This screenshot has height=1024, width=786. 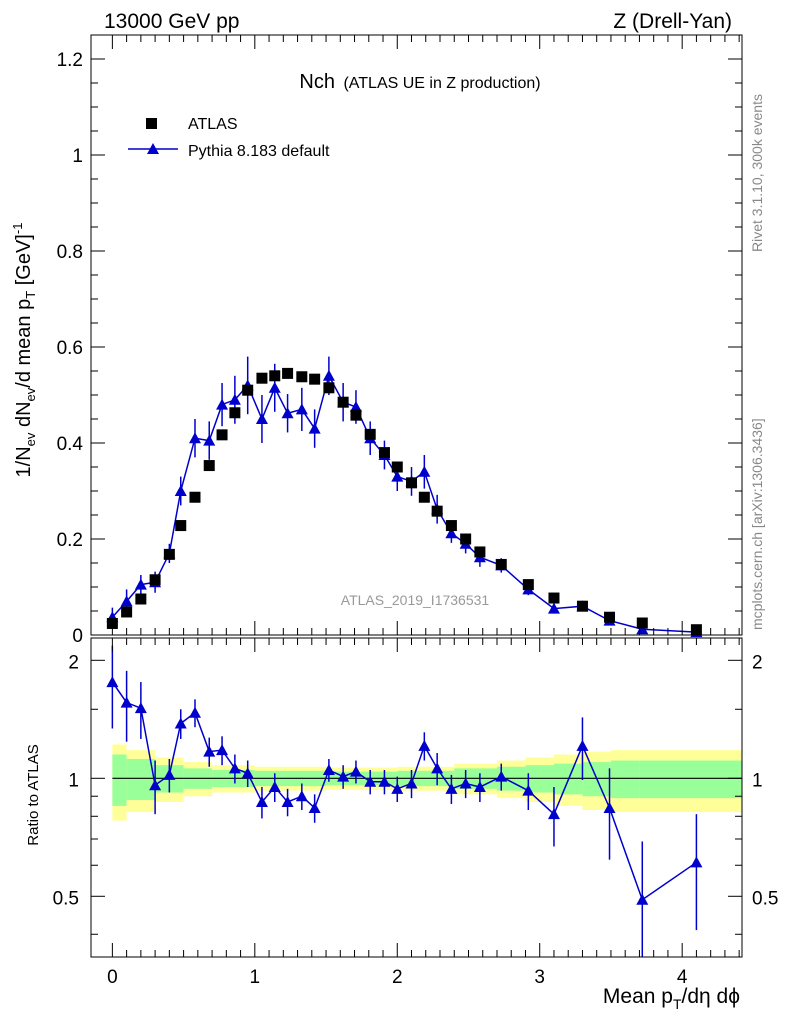 What do you see at coordinates (672, 21) in the screenshot?
I see `process-label: Z (Drell-Yan)` at bounding box center [672, 21].